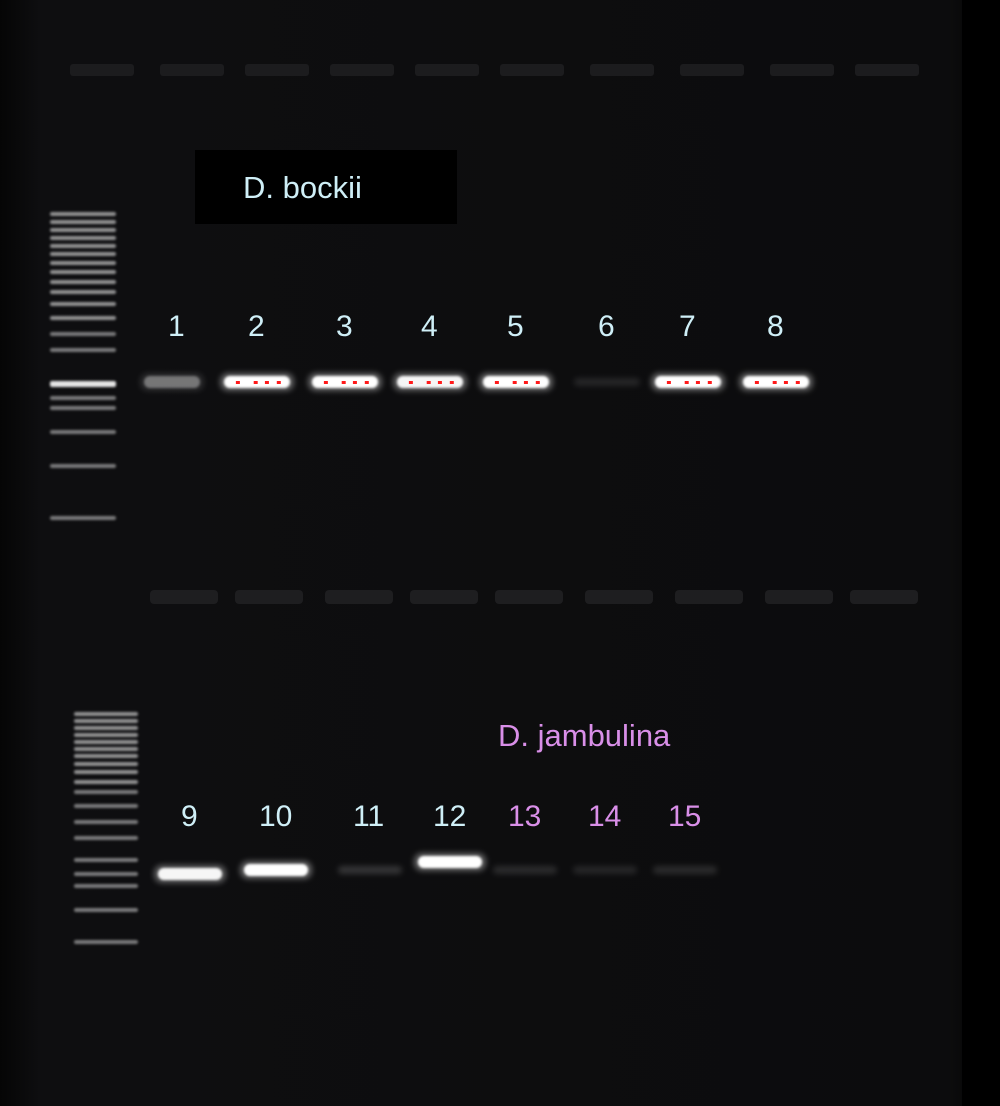 This screenshot has width=1000, height=1106. Describe the element at coordinates (369, 816) in the screenshot. I see `lane-number-11: 11` at that location.